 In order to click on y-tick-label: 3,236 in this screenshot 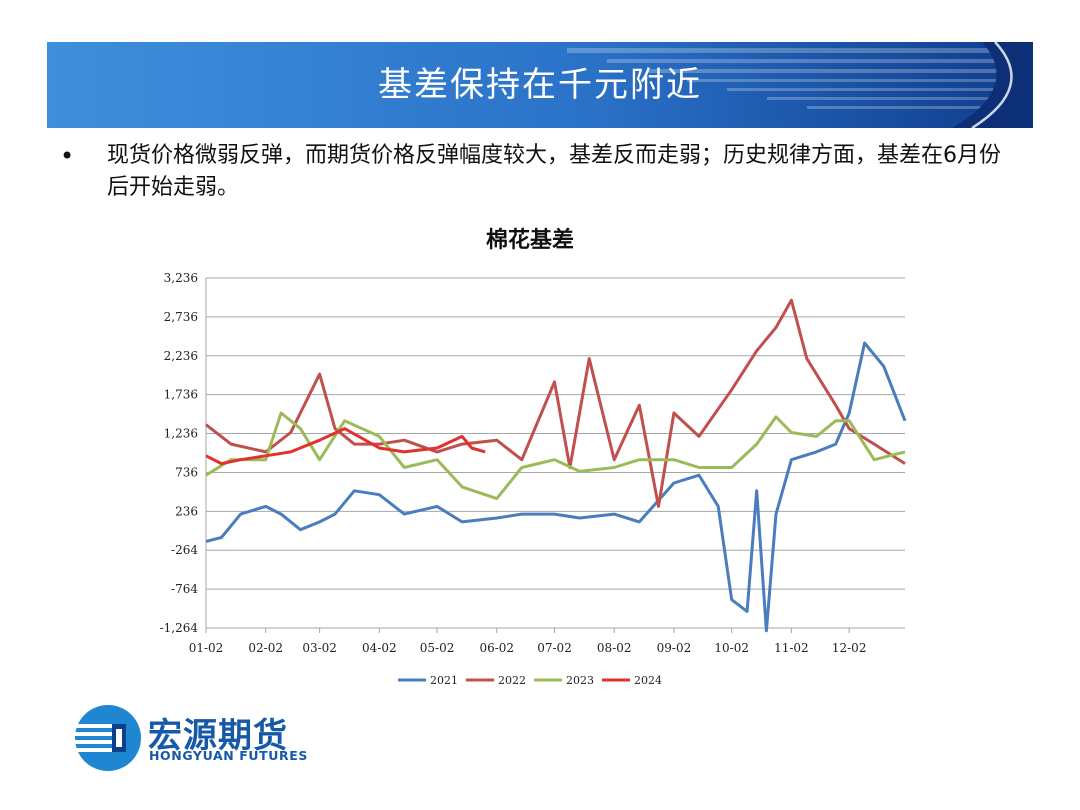, I will do `click(181, 278)`.